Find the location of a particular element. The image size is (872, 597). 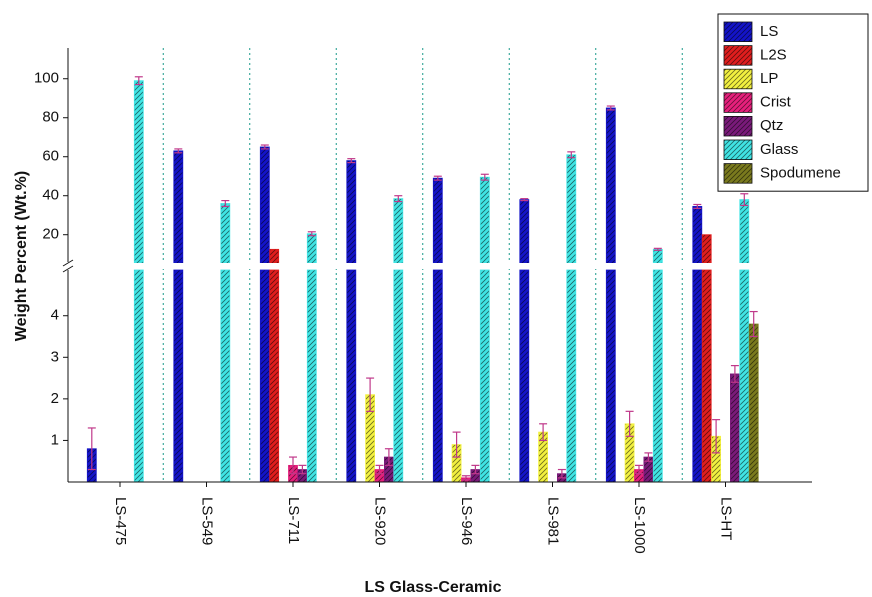

x-tick-label: LS-920 is located at coordinates (380, 521).